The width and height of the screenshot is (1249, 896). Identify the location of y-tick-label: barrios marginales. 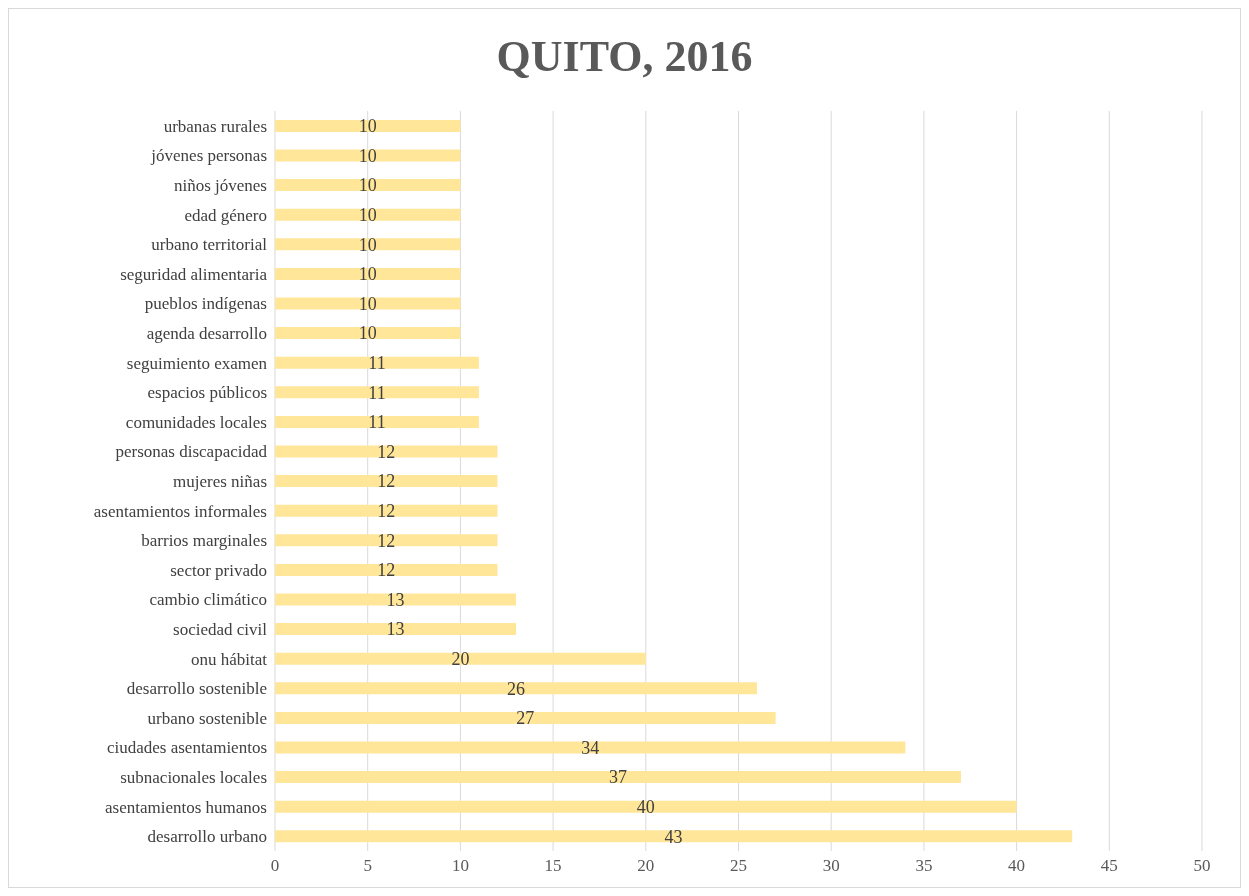
(204, 541).